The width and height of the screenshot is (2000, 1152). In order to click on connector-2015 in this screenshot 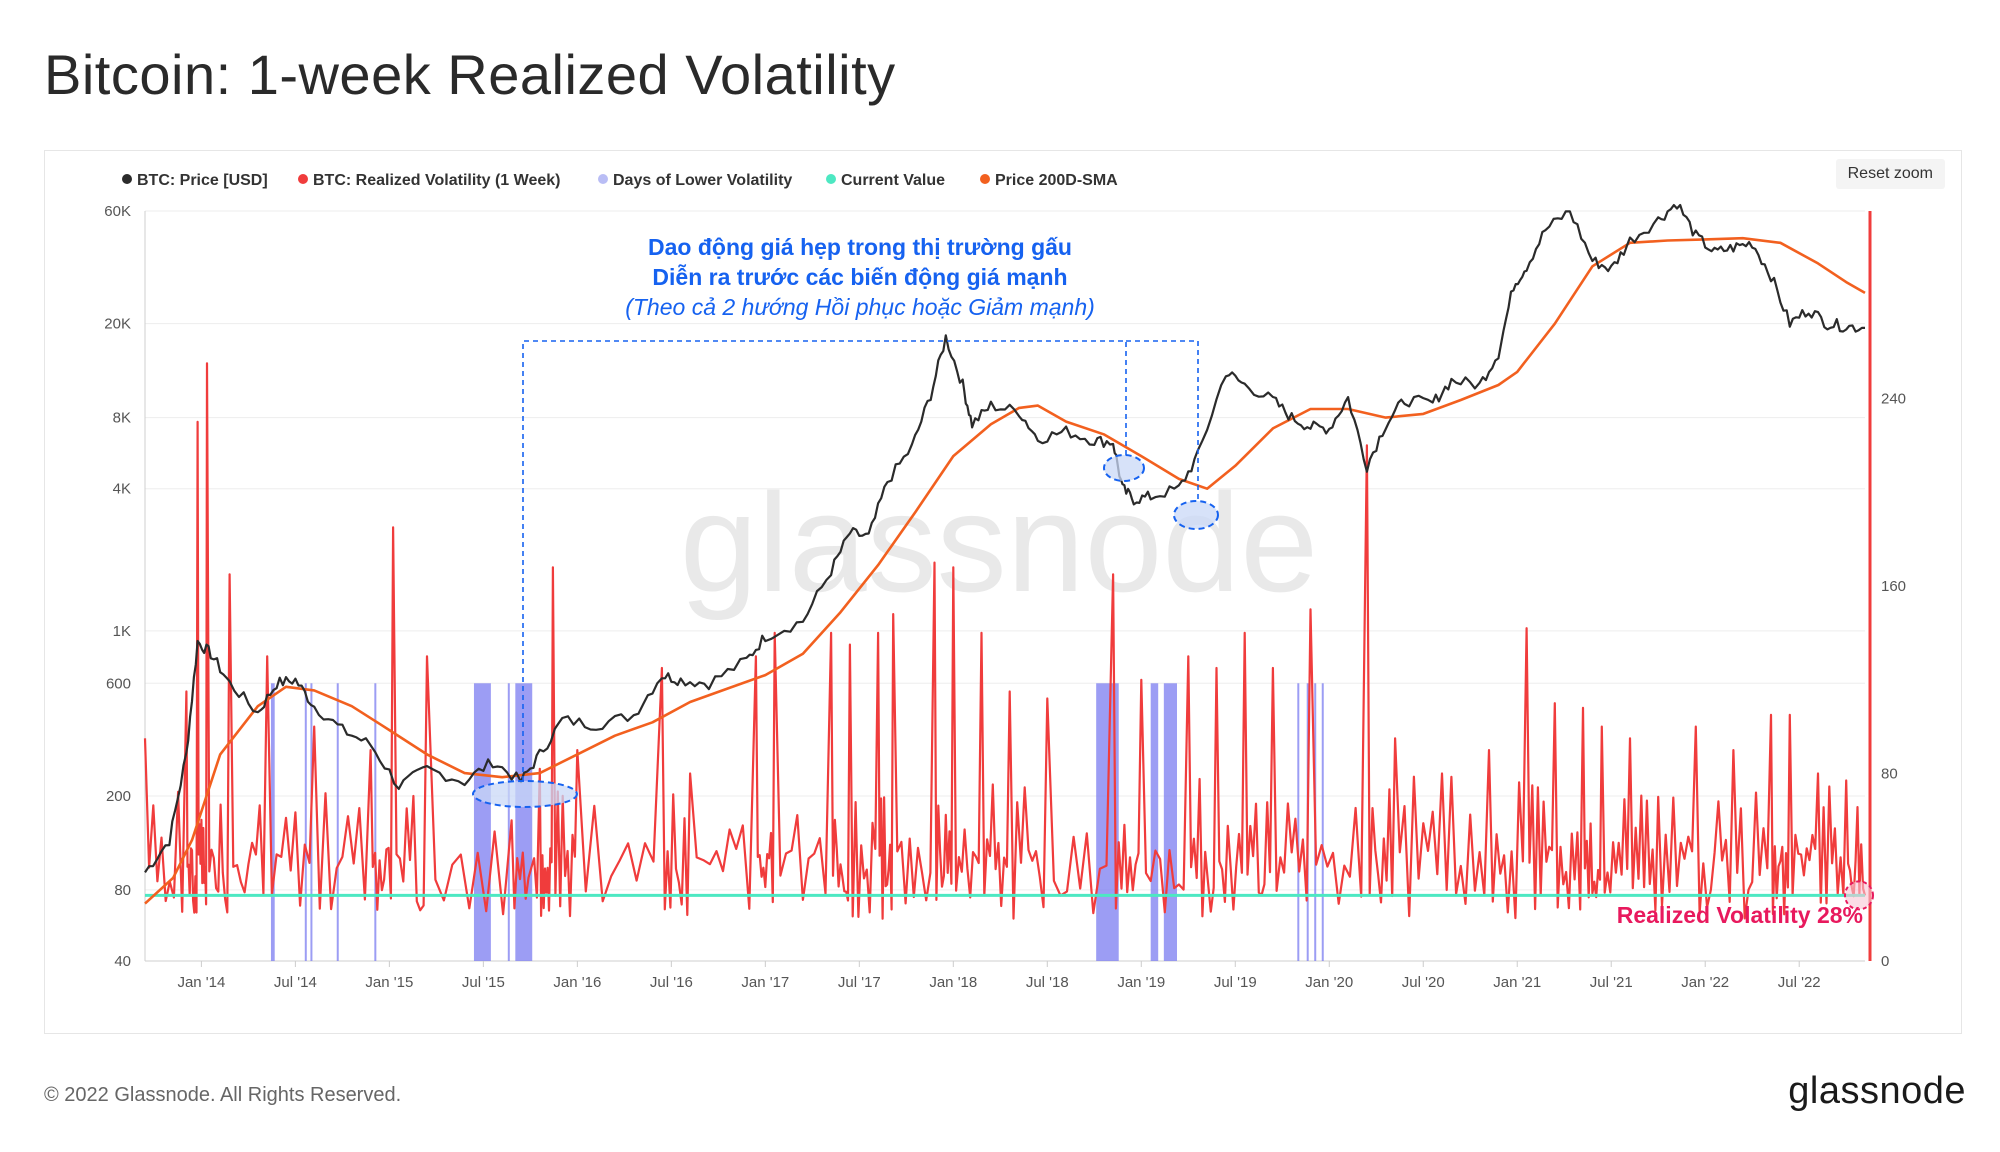, I will do `click(824, 560)`.